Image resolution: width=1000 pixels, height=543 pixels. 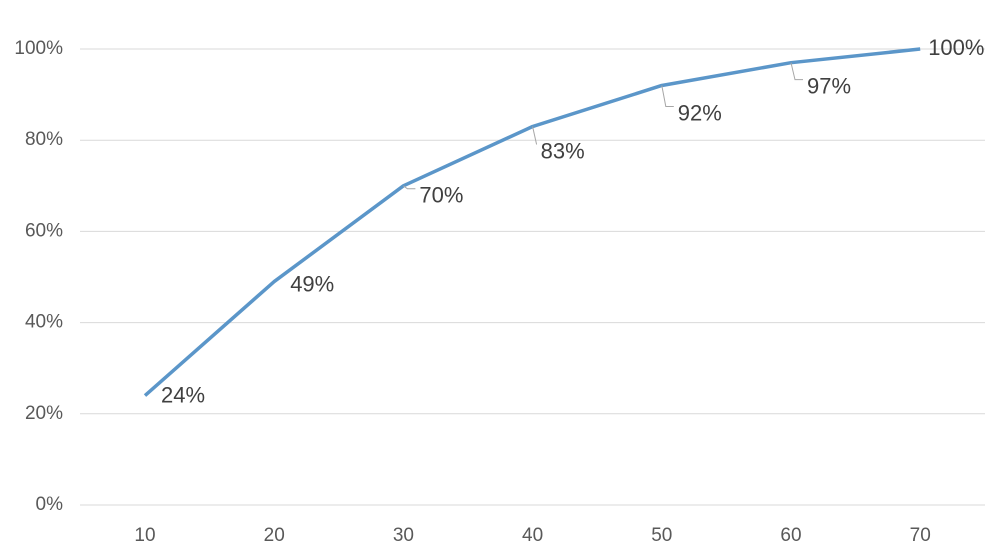 I want to click on data-label: 92%, so click(x=700, y=112).